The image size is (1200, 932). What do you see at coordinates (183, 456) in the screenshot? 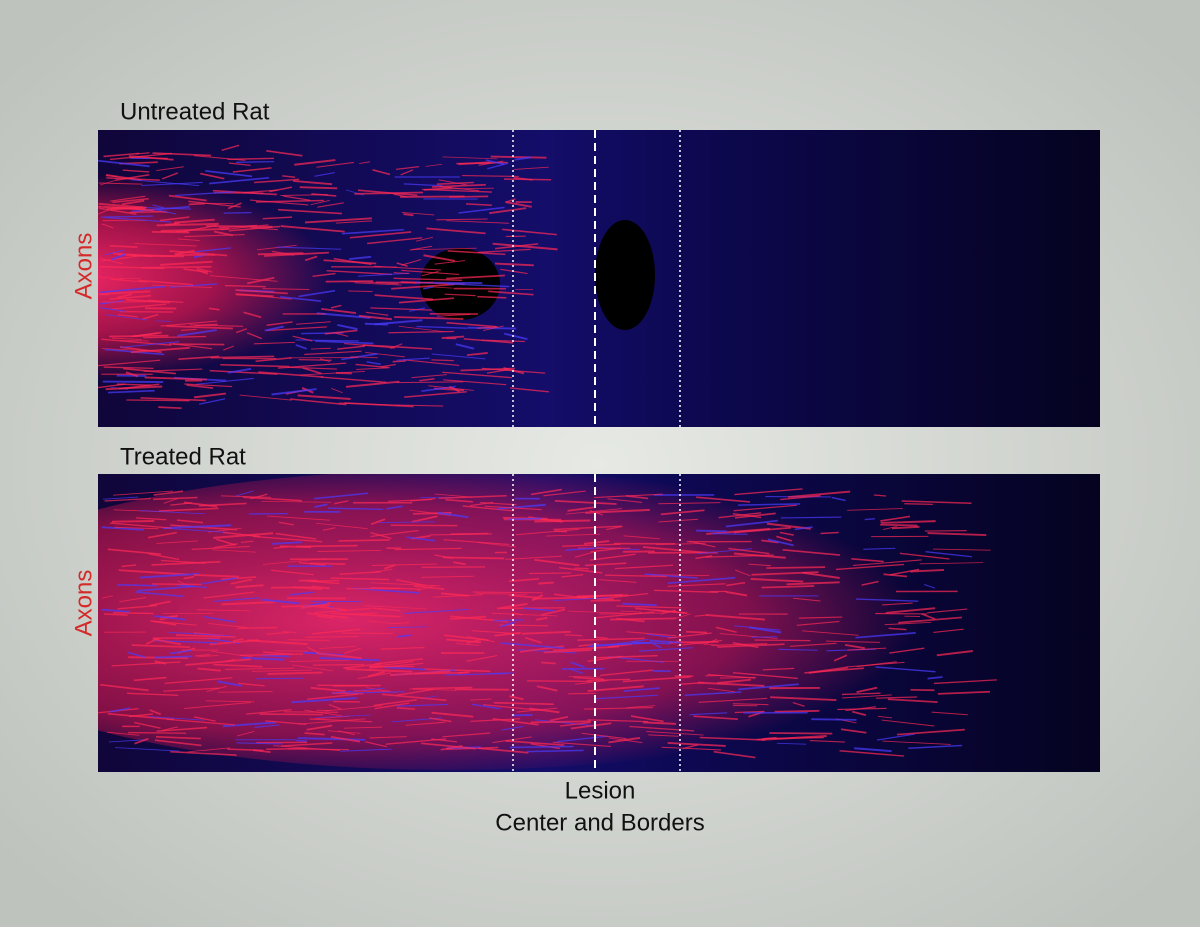
I see `panel-title: Treated Rat` at bounding box center [183, 456].